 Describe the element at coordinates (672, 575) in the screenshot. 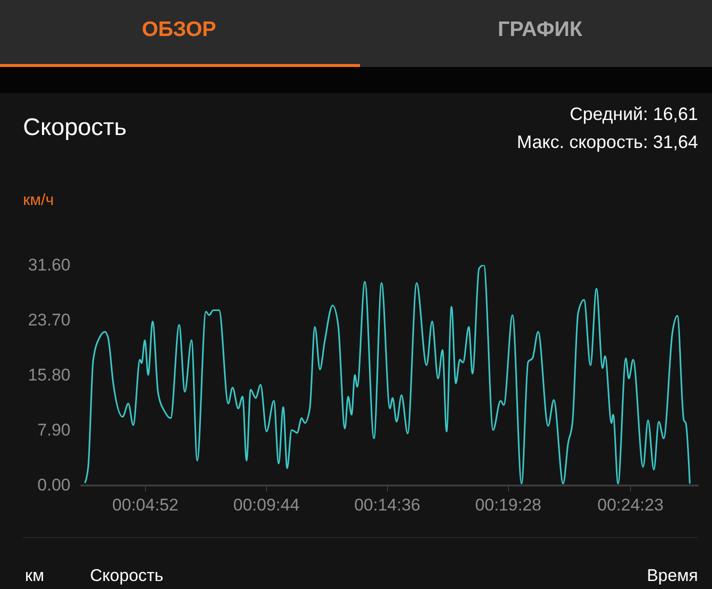

I see `text: Время` at that location.